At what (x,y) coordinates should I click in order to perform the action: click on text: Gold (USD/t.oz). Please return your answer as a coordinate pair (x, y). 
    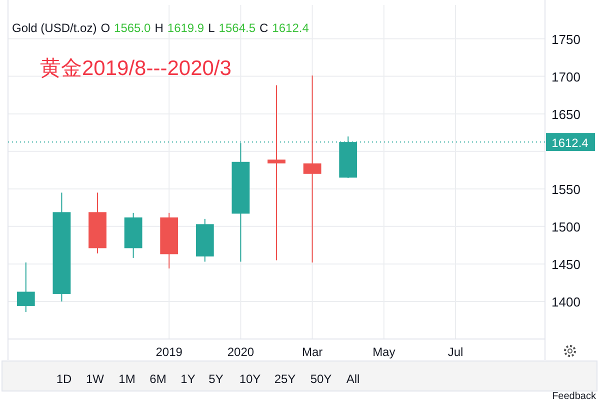
    Looking at the image, I should click on (54, 28).